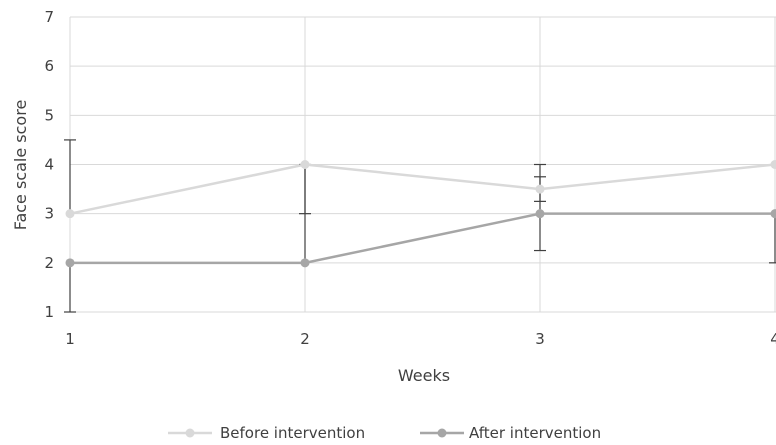 The width and height of the screenshot is (776, 445). I want to click on legend-item-before: Before intervention, so click(266, 433).